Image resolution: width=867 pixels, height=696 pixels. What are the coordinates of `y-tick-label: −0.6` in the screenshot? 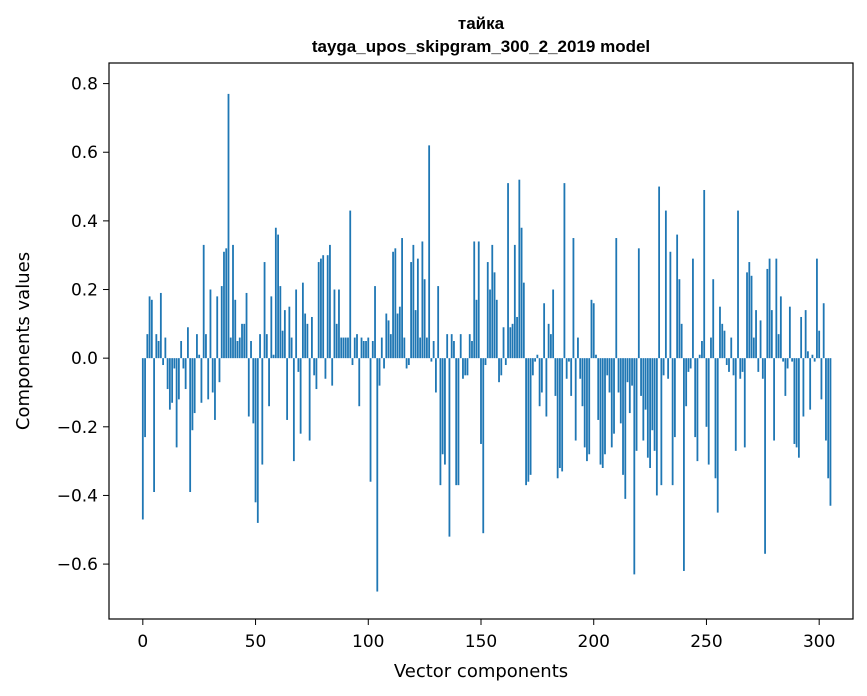 It's located at (77, 565).